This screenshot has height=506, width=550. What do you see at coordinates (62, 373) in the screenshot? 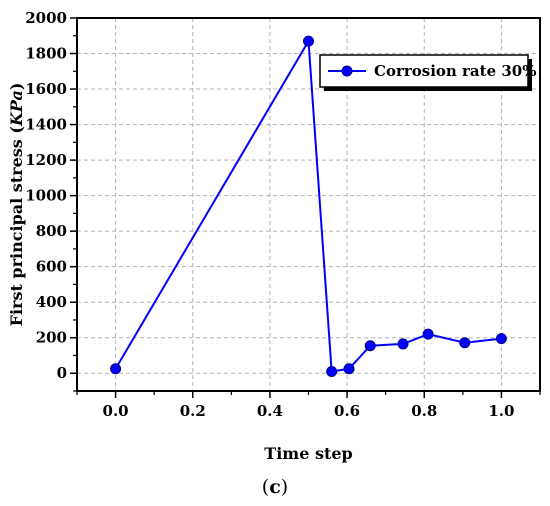
I see `y-tick-label-0: 0` at bounding box center [62, 373].